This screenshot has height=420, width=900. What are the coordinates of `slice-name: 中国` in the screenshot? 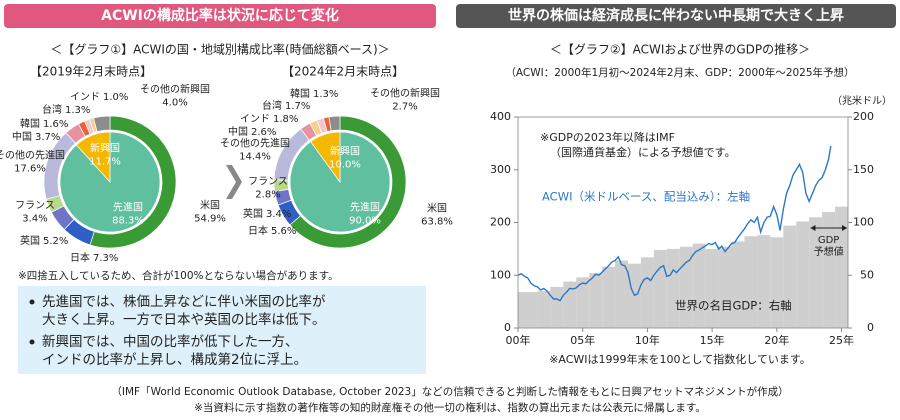 It's located at (22, 136).